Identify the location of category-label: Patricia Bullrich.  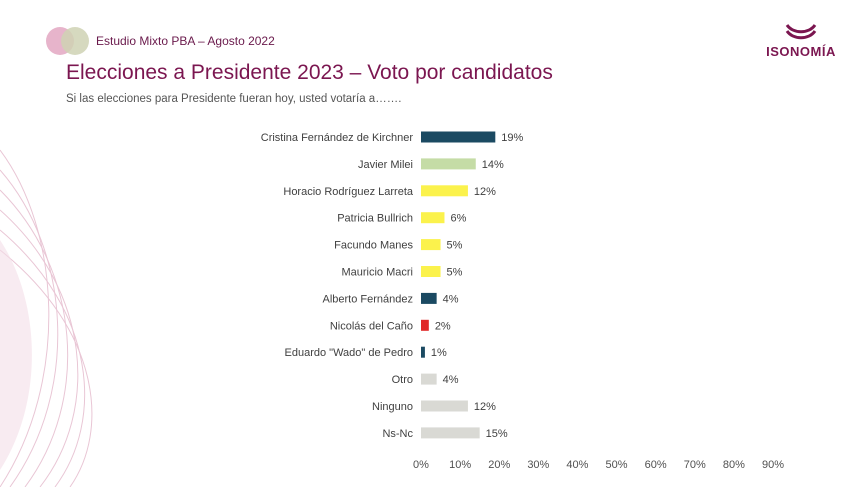
(375, 219).